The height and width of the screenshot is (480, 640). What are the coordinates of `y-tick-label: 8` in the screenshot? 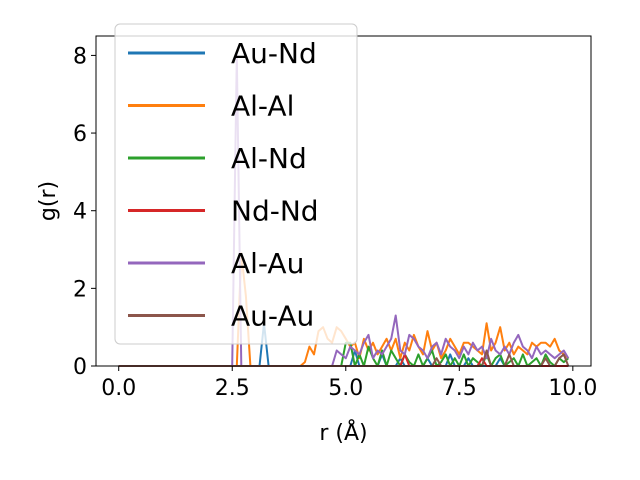 It's located at (80, 56).